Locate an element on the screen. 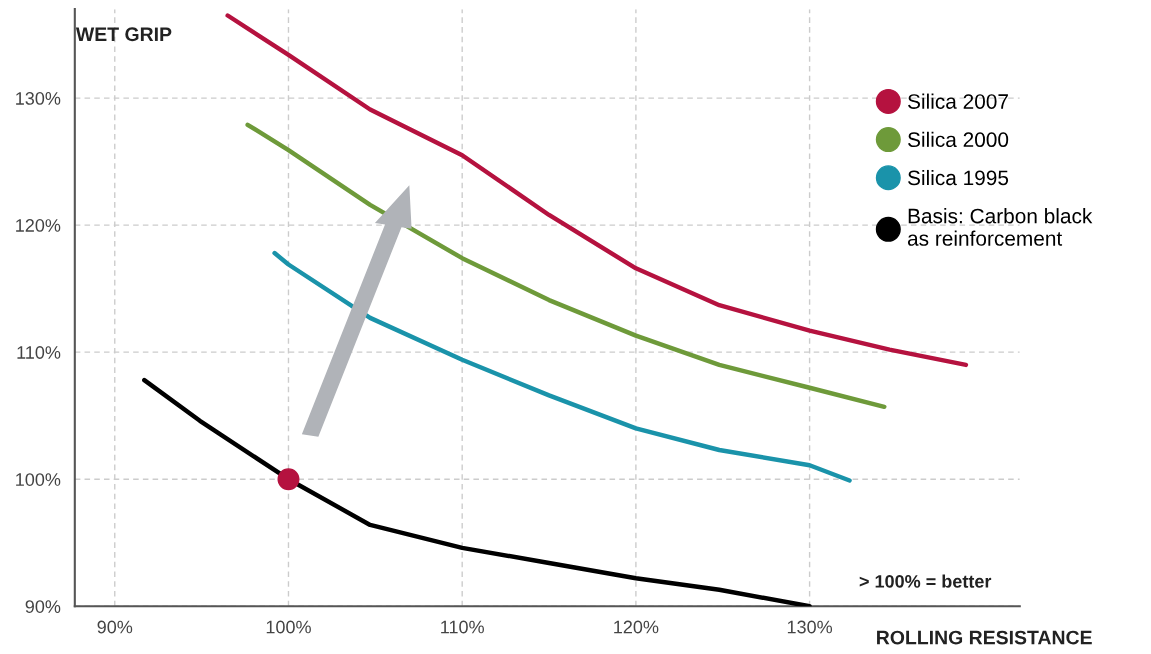 The height and width of the screenshot is (654, 1151). x-tick-label: 120% is located at coordinates (636, 627).